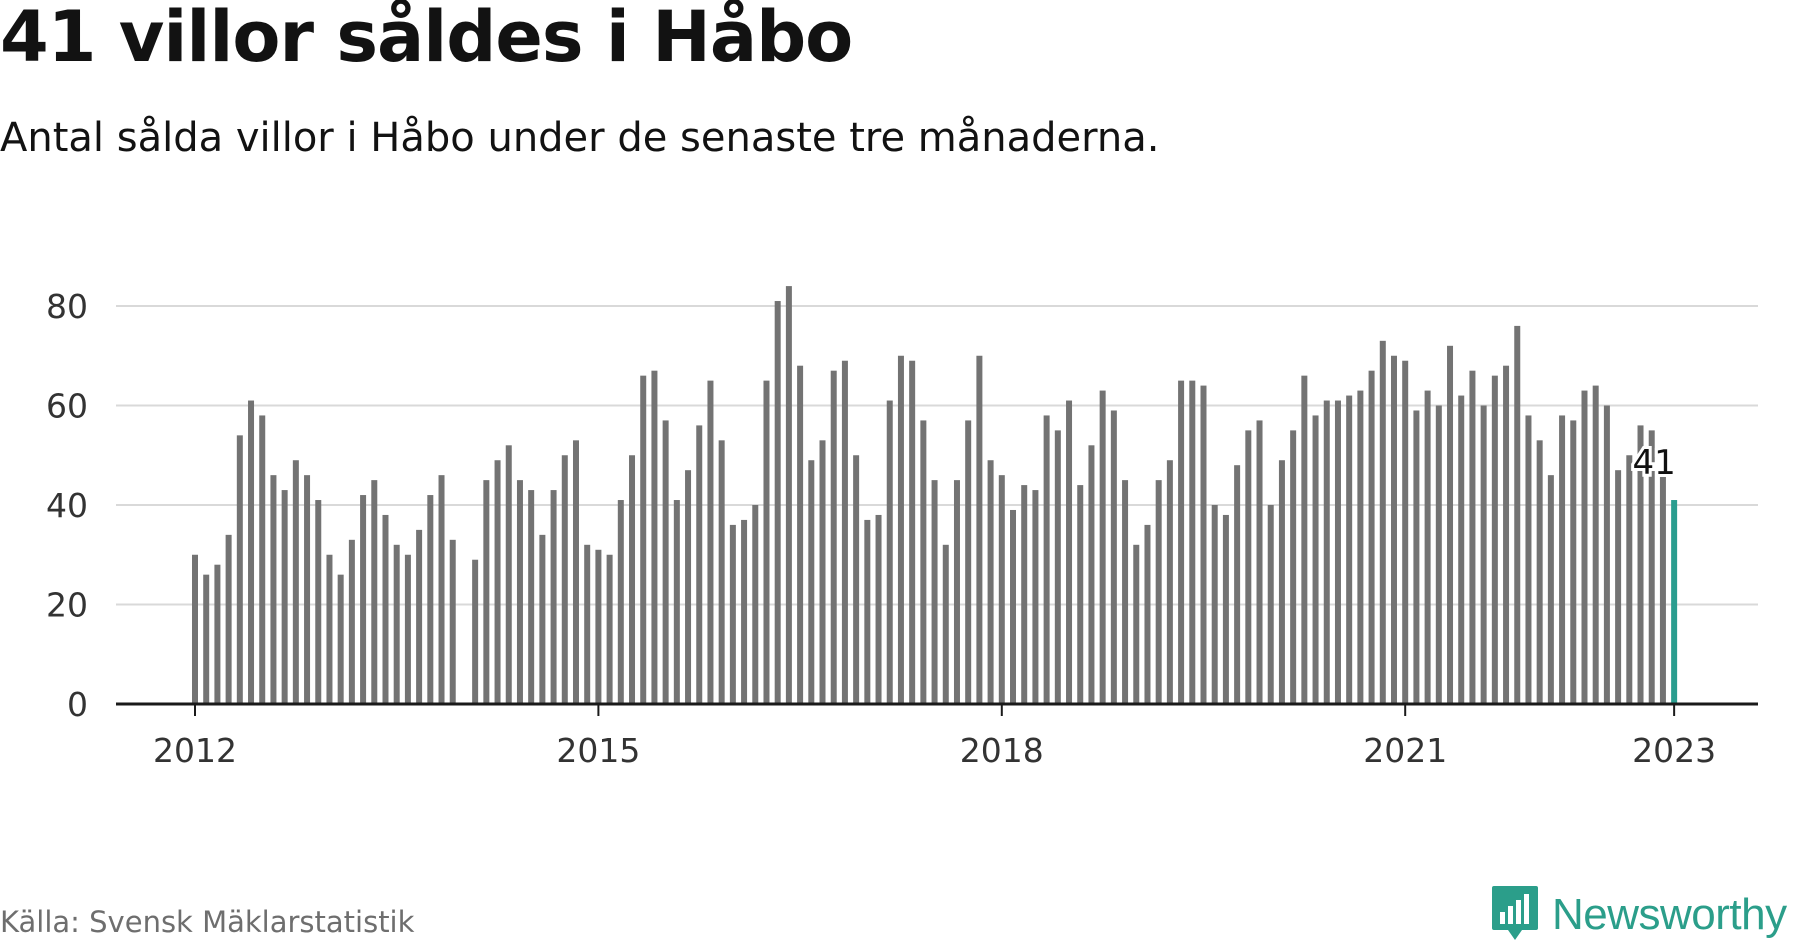 The width and height of the screenshot is (1800, 948). Describe the element at coordinates (1669, 914) in the screenshot. I see `brand-name: Newsworthy` at that location.